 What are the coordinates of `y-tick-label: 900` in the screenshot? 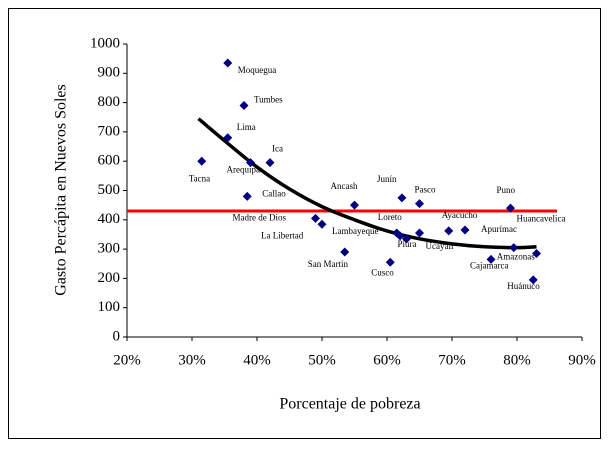 It's located at (109, 73).